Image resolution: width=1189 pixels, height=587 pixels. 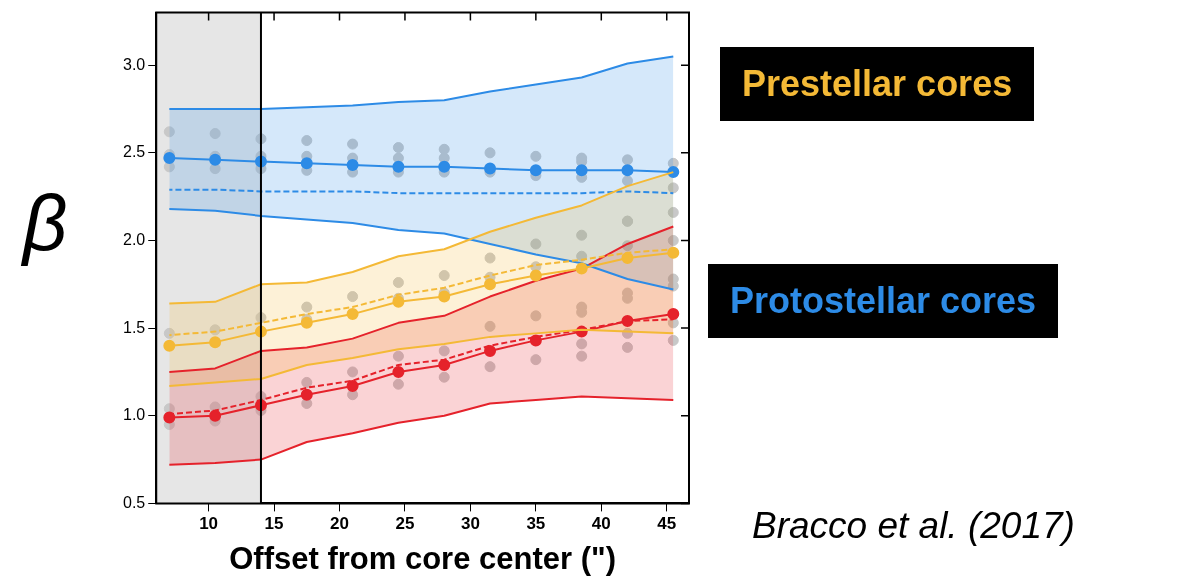 I want to click on x-tick-label: 20, so click(x=339, y=524).